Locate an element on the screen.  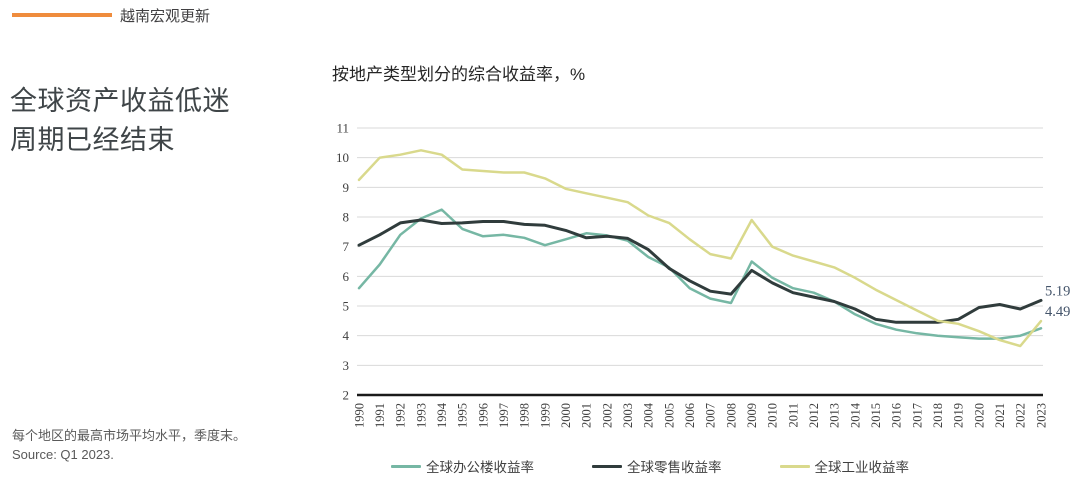
x-axis-tick-label: 1992 is located at coordinates (401, 415).